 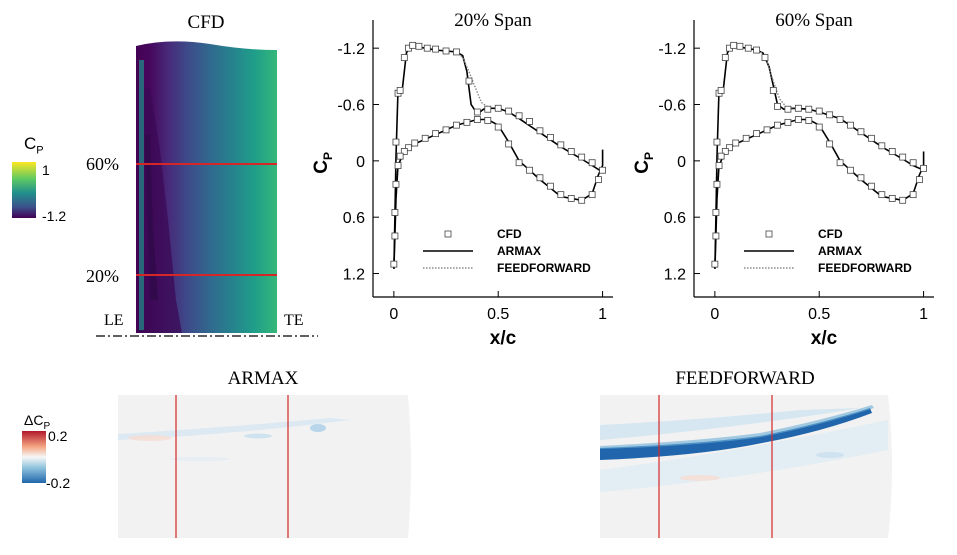 I want to click on chart-title: 60% Span, so click(x=814, y=20).